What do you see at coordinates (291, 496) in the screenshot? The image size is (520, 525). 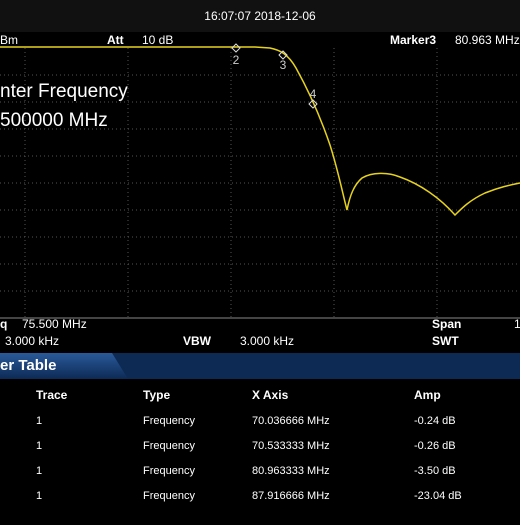 I see `table-cell: 87.916666 MHz` at bounding box center [291, 496].